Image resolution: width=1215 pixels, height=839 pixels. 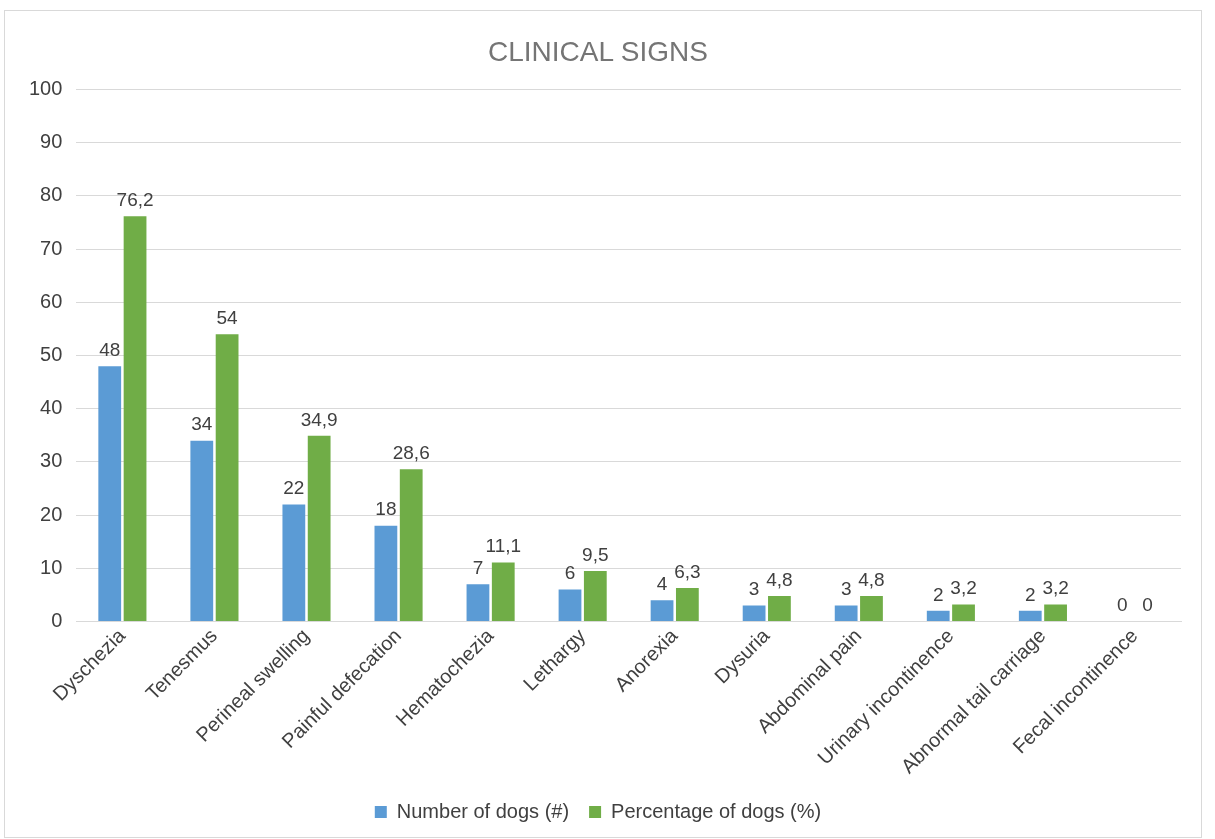 What do you see at coordinates (503, 546) in the screenshot?
I see `data-label: 11,1` at bounding box center [503, 546].